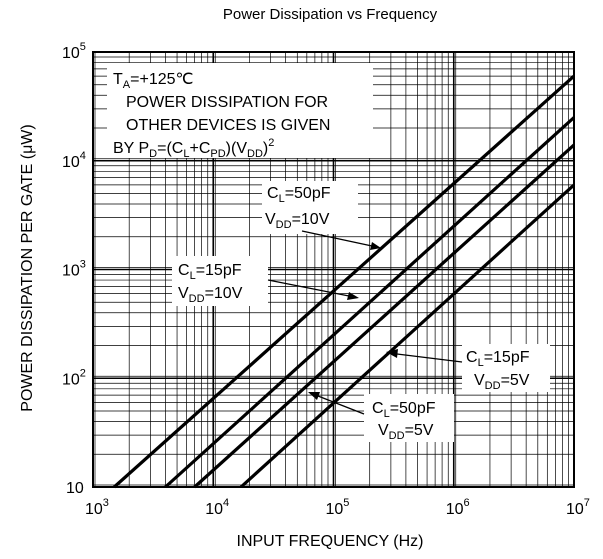 Image resolution: width=603 pixels, height=559 pixels. What do you see at coordinates (314, 396) in the screenshot?
I see `arrowhead-cl50-vdd5` at bounding box center [314, 396].